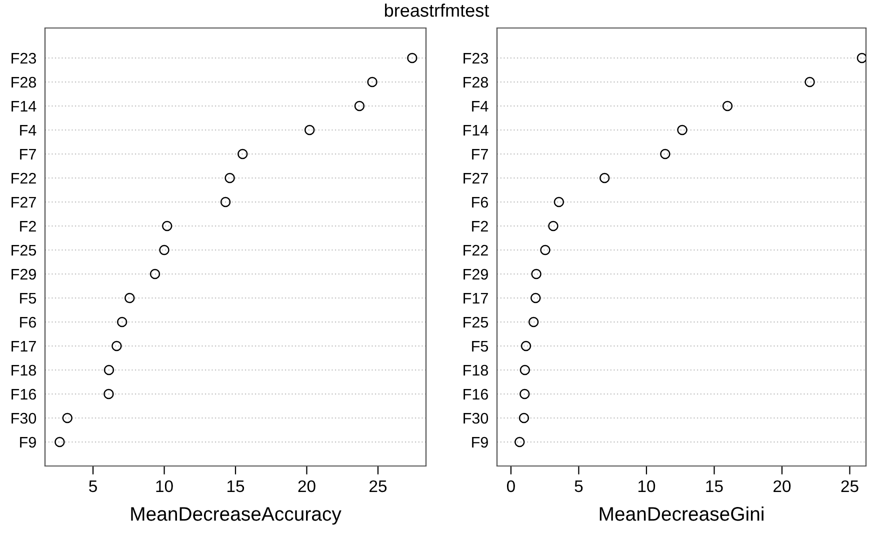  I want to click on x-axis-title: MeanDecreaseGini, so click(682, 513).